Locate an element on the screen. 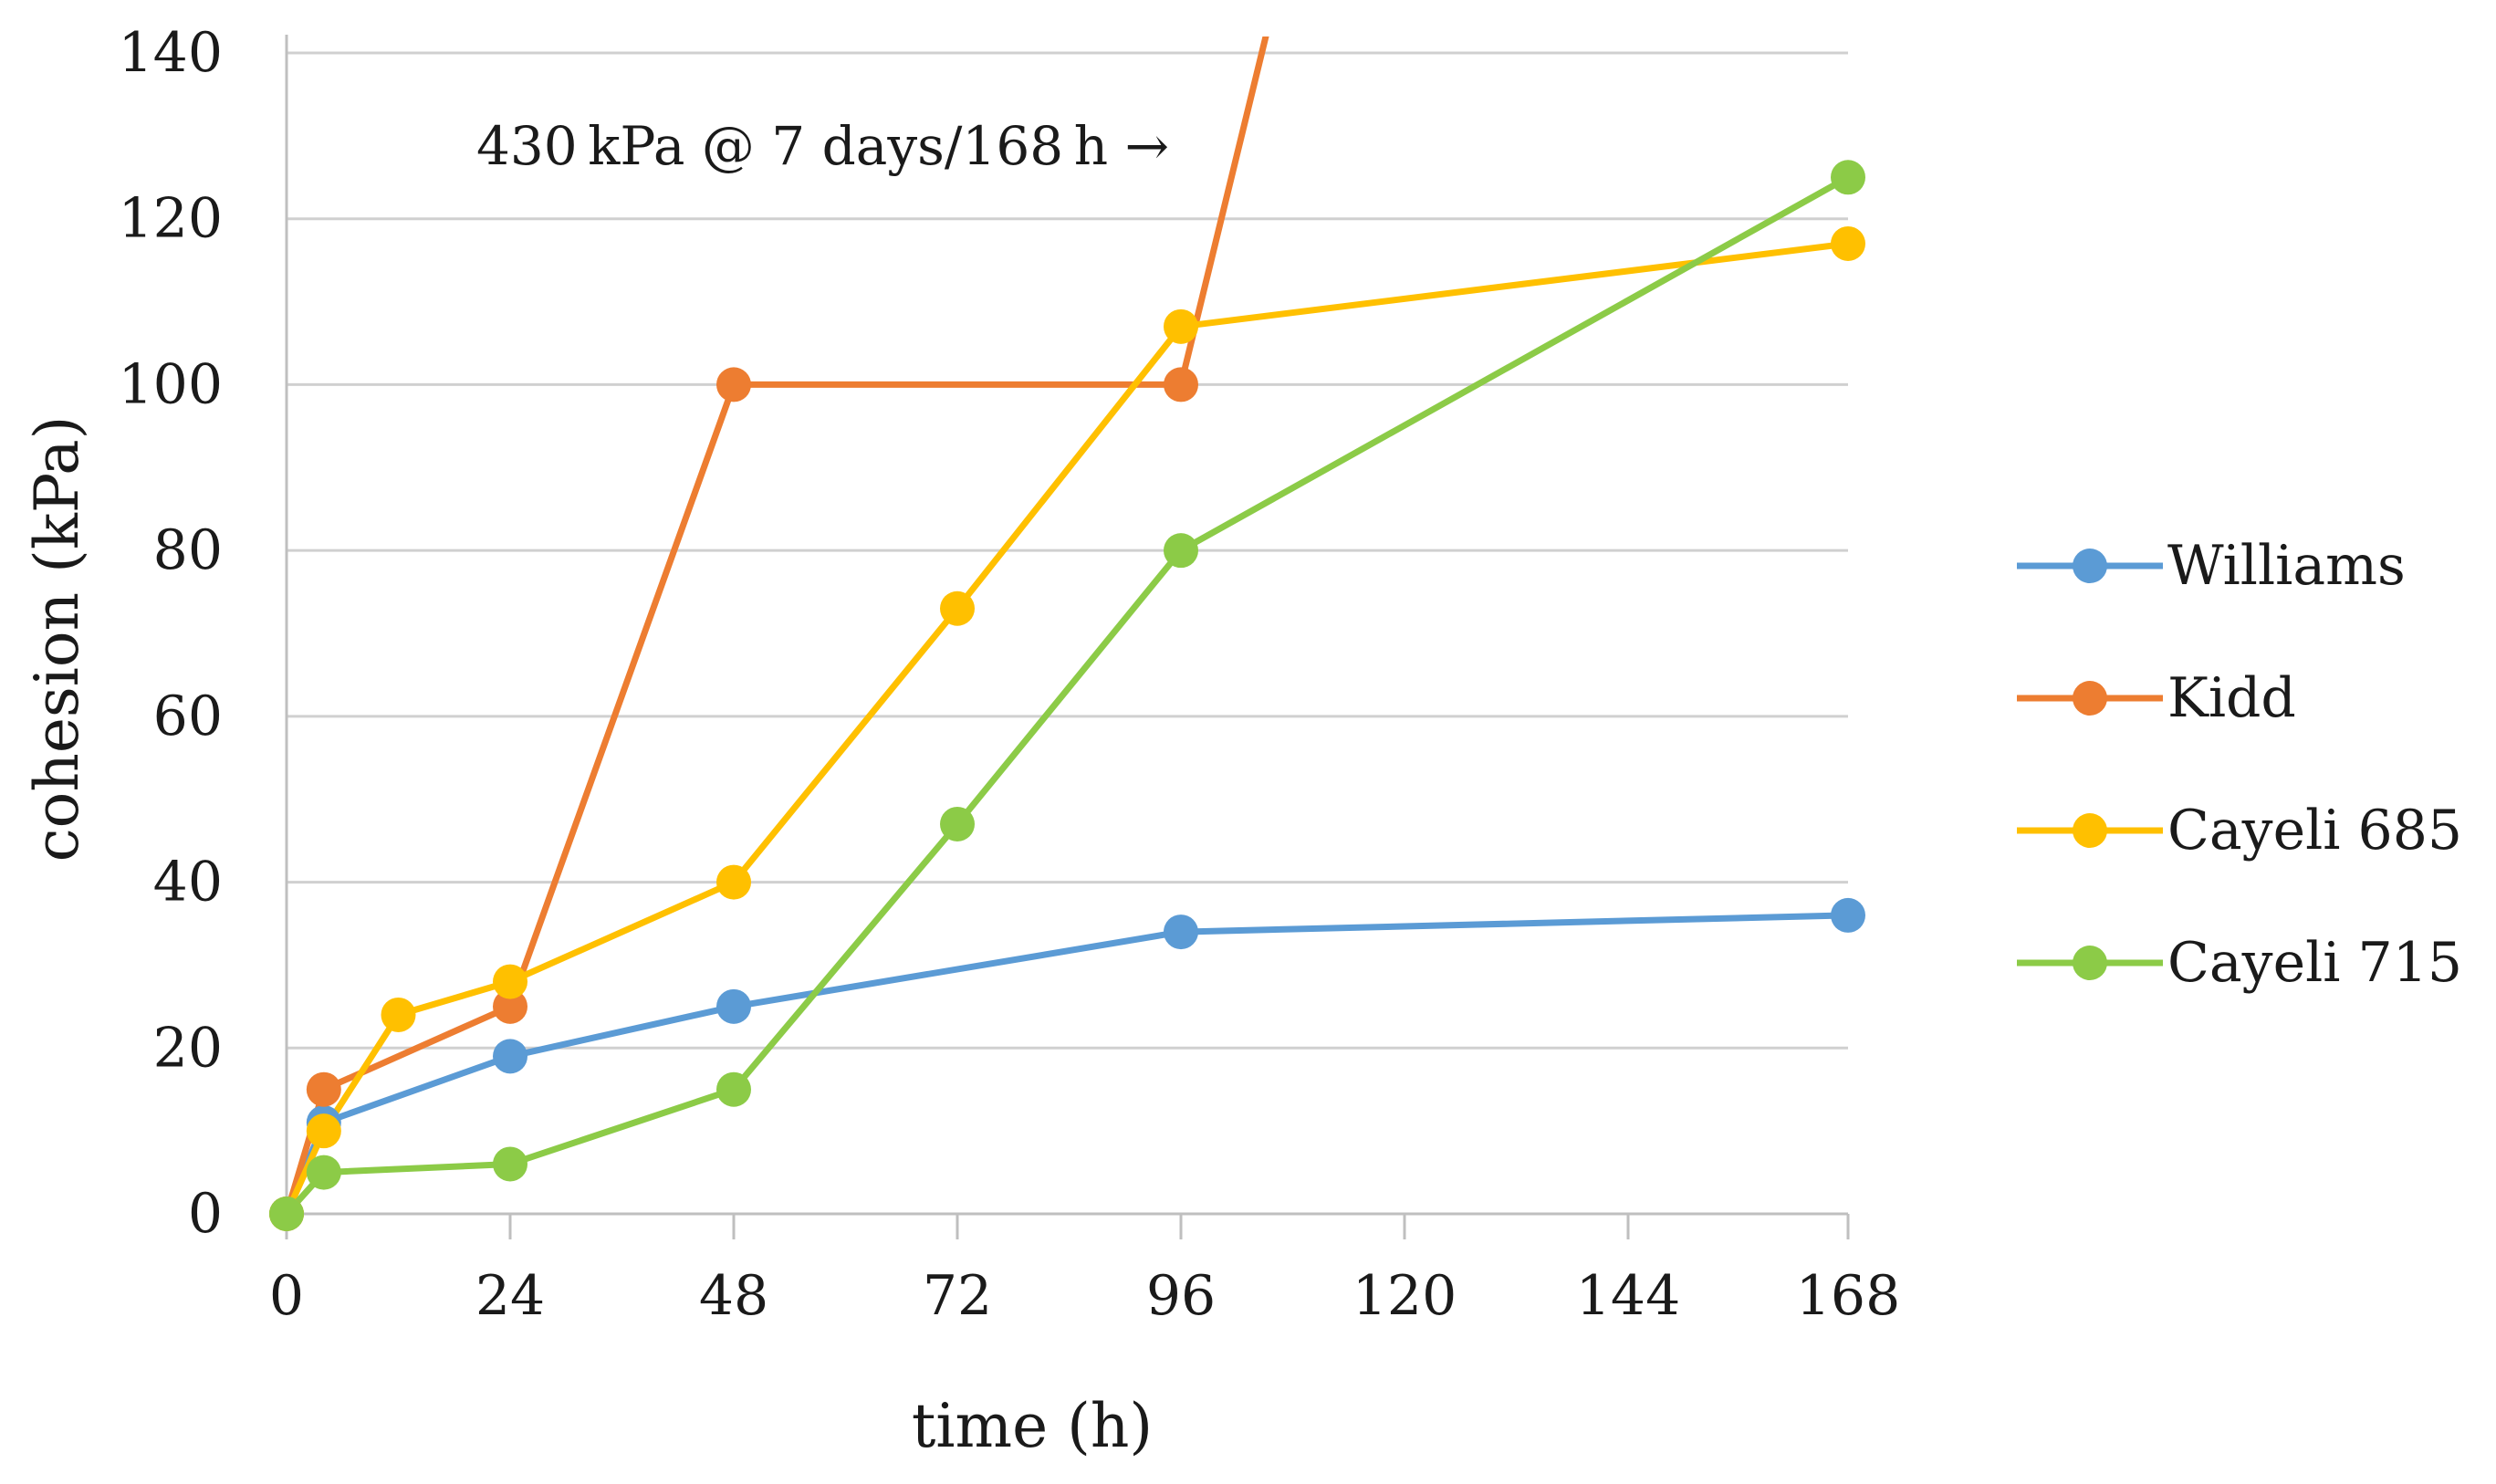  y-tick-label: 40 is located at coordinates (188, 882).